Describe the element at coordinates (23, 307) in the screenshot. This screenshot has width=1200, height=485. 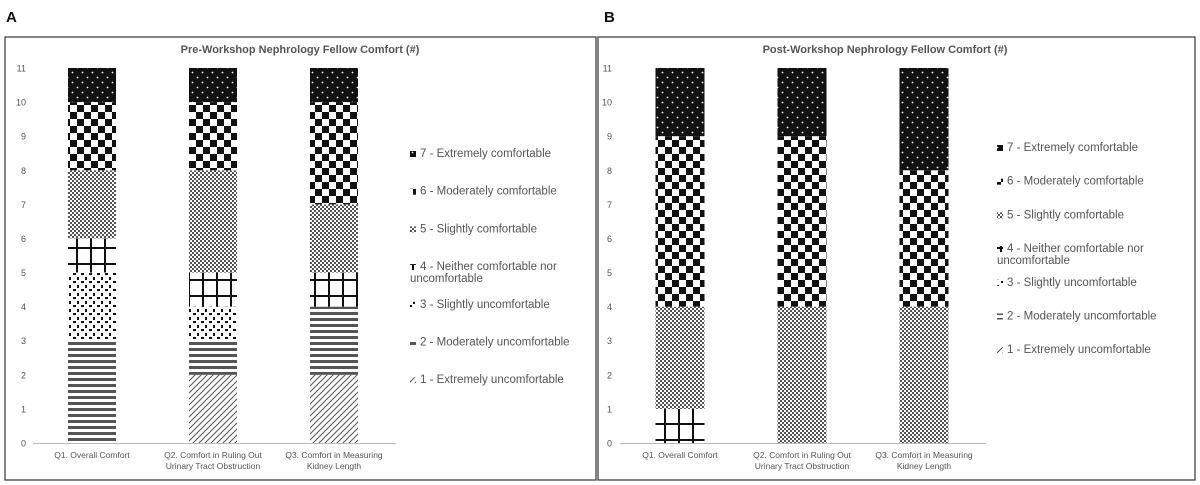
I see `panel-a-ytick-label: 4` at that location.